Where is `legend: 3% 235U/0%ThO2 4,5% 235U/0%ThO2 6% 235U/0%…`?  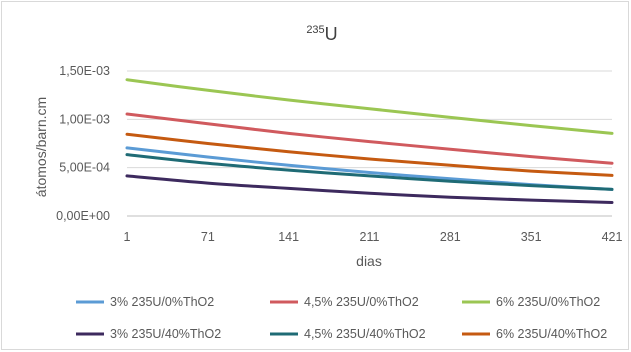 legend: 3% 235U/0%ThO2 4,5% 235U/0%ThO2 6% 235U/0%… is located at coordinates (341, 318).